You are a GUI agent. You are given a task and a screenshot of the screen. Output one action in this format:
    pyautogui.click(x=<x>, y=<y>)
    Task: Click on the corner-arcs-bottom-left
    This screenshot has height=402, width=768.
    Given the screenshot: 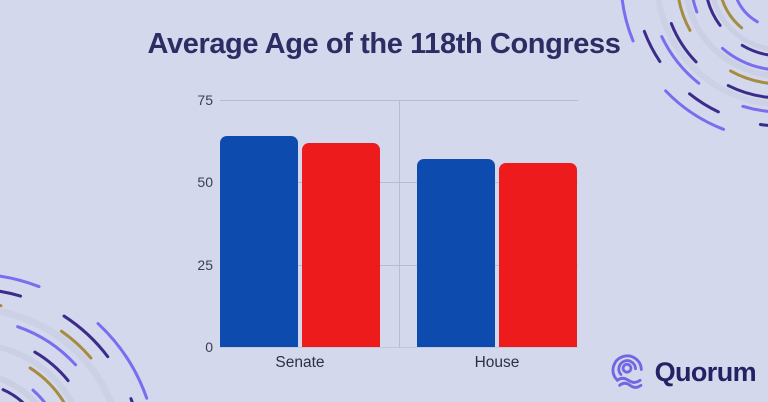 What is the action you would take?
    pyautogui.click(x=75, y=338)
    